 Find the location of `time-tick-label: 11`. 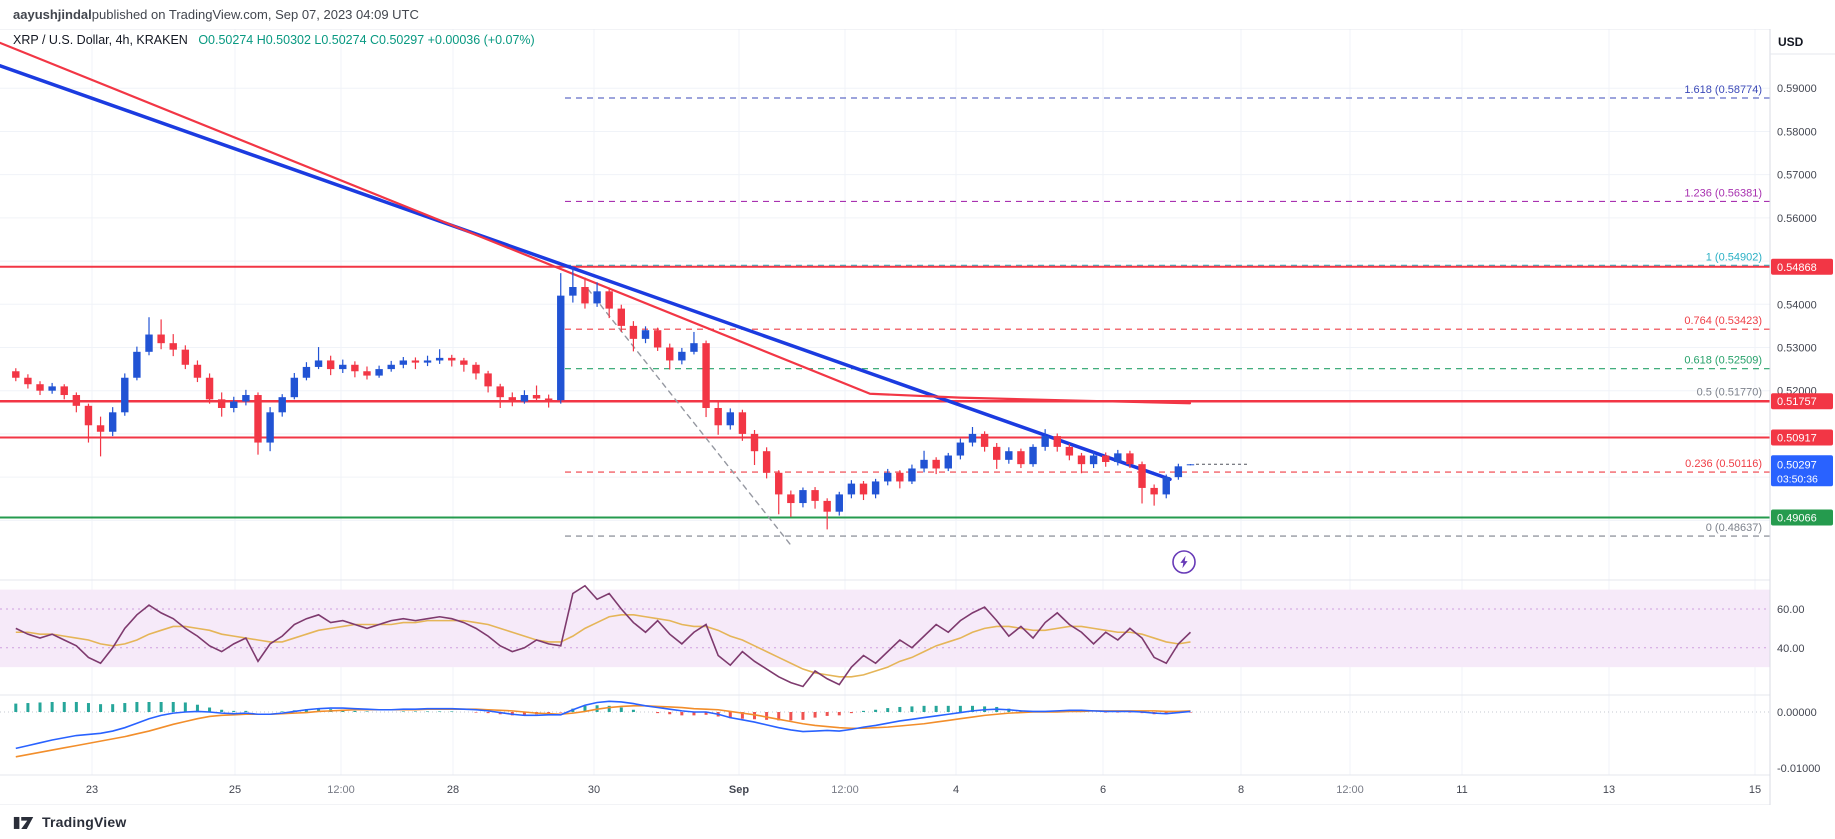

time-tick-label: 11 is located at coordinates (1461, 790).